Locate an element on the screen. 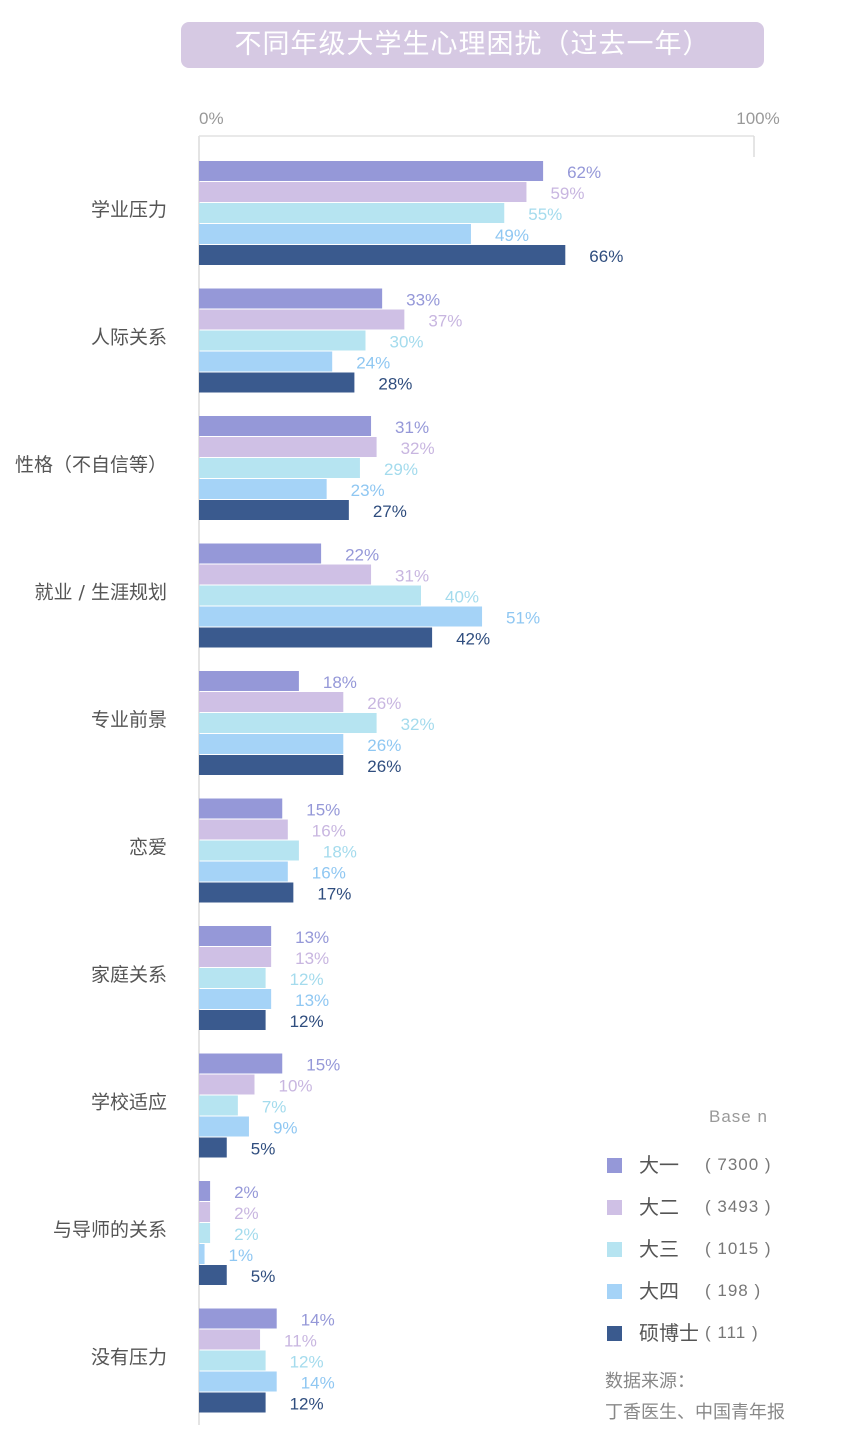 This screenshot has height=1448, width=842. legend-label: 大四 is located at coordinates (659, 1291).